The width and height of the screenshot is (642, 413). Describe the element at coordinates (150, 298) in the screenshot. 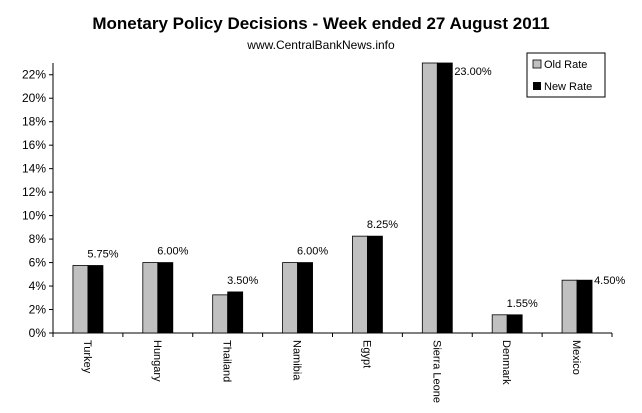

I see `bar-old-rate-hungary` at that location.